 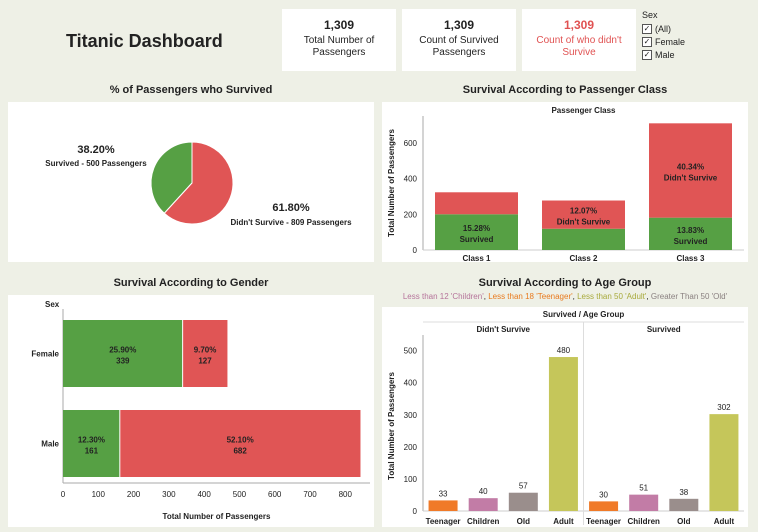 I want to click on x-tick-label: Adult, so click(x=563, y=521).